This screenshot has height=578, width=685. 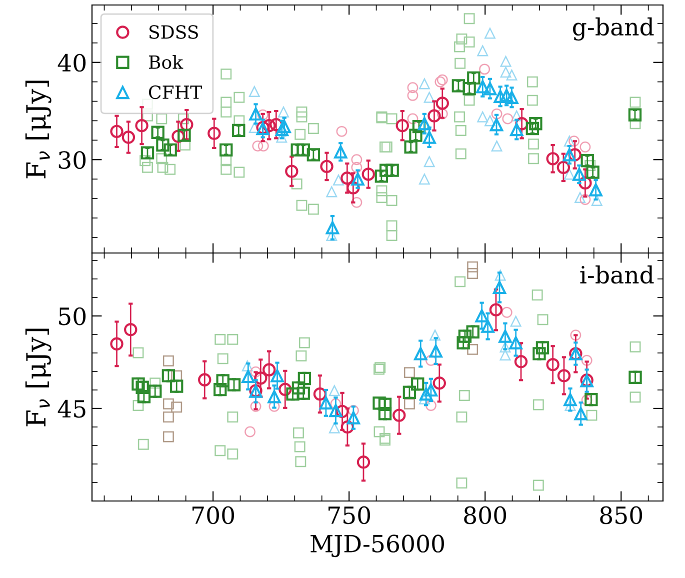 I want to click on annotation: g-band, so click(x=613, y=29).